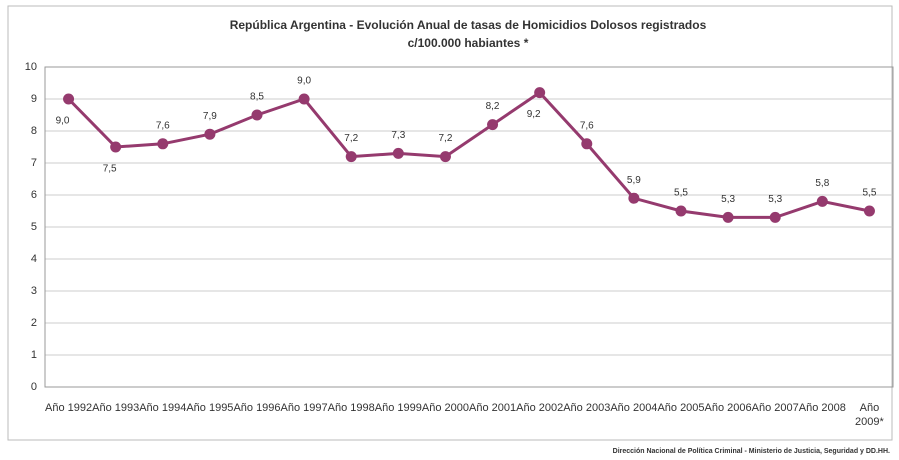  Describe the element at coordinates (681, 408) in the screenshot. I see `x-tick-label: Año 2005` at that location.